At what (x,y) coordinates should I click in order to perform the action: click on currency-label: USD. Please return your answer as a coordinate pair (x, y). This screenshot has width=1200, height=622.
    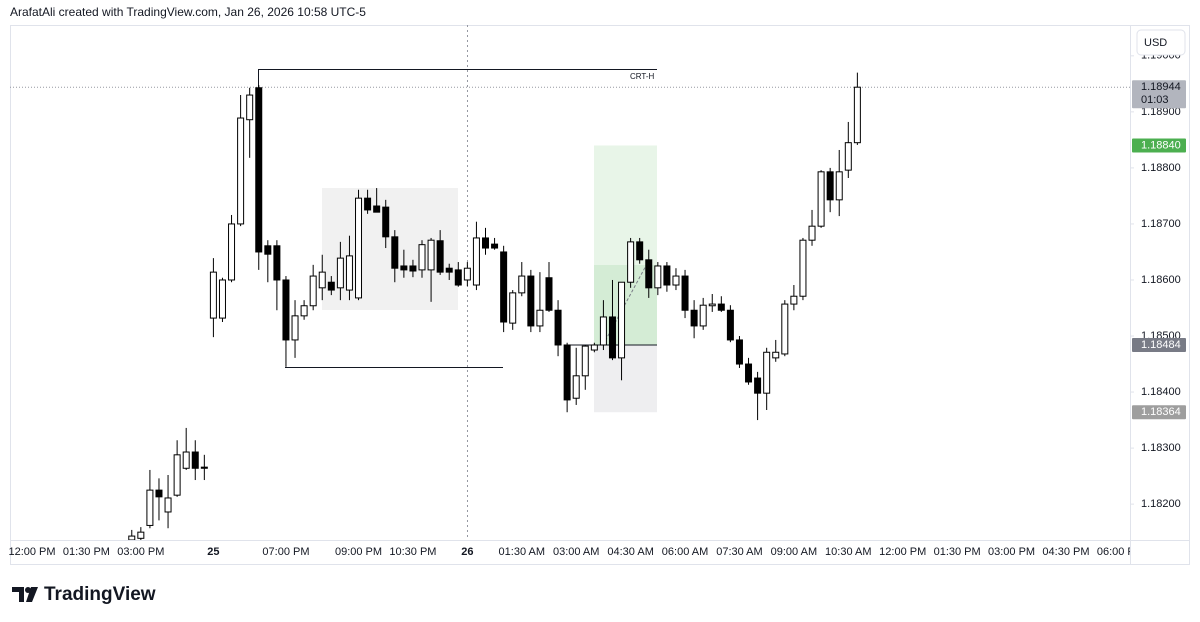
    Looking at the image, I should click on (1155, 43).